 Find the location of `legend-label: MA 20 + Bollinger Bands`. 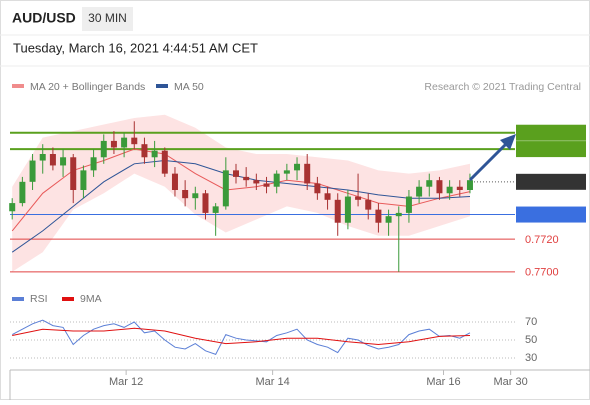

legend-label: MA 20 + Bollinger Bands is located at coordinates (87, 87).